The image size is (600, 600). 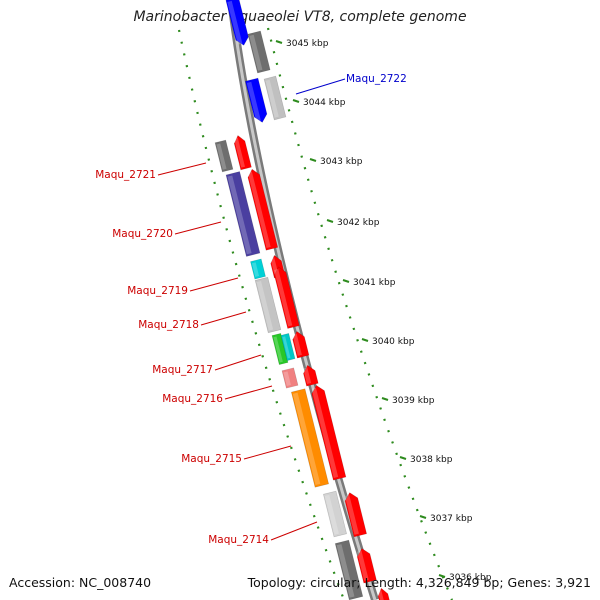 What do you see at coordinates (358, 223) in the screenshot?
I see `scale-tick-label: 3042 kbp` at bounding box center [358, 223].